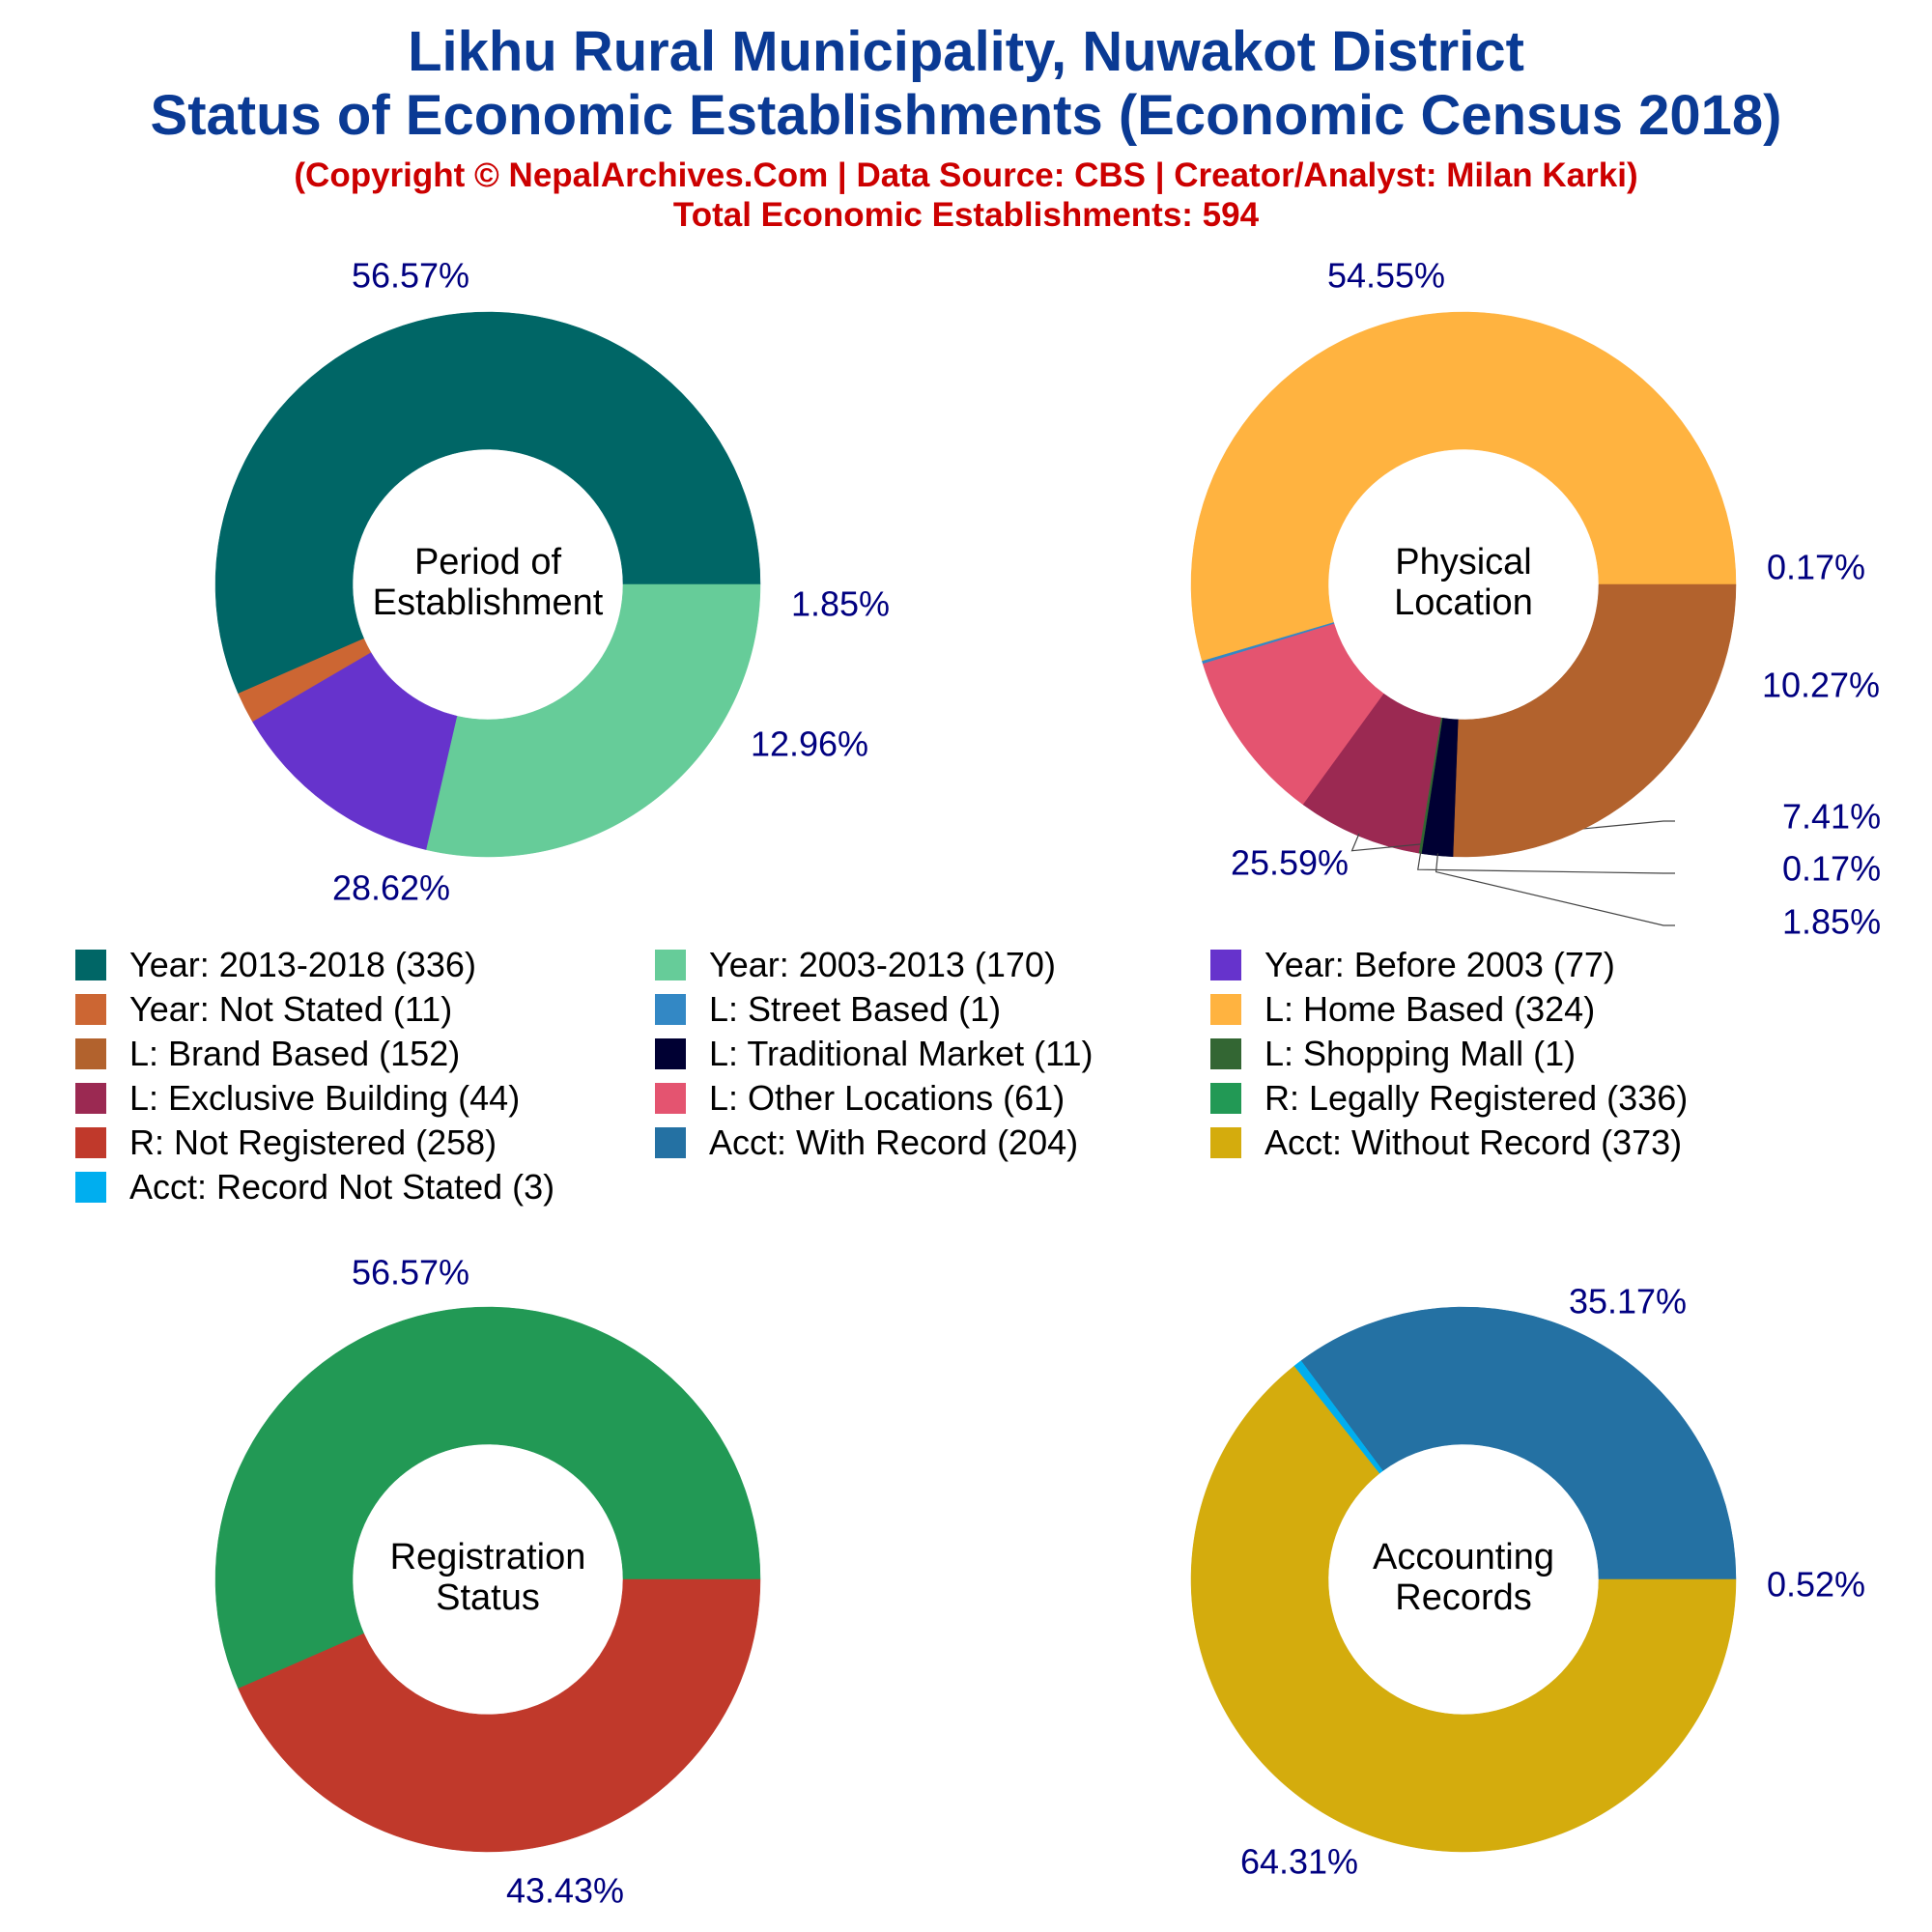 Image resolution: width=1932 pixels, height=1932 pixels. I want to click on slice-r-not-registered, so click(499, 1715).